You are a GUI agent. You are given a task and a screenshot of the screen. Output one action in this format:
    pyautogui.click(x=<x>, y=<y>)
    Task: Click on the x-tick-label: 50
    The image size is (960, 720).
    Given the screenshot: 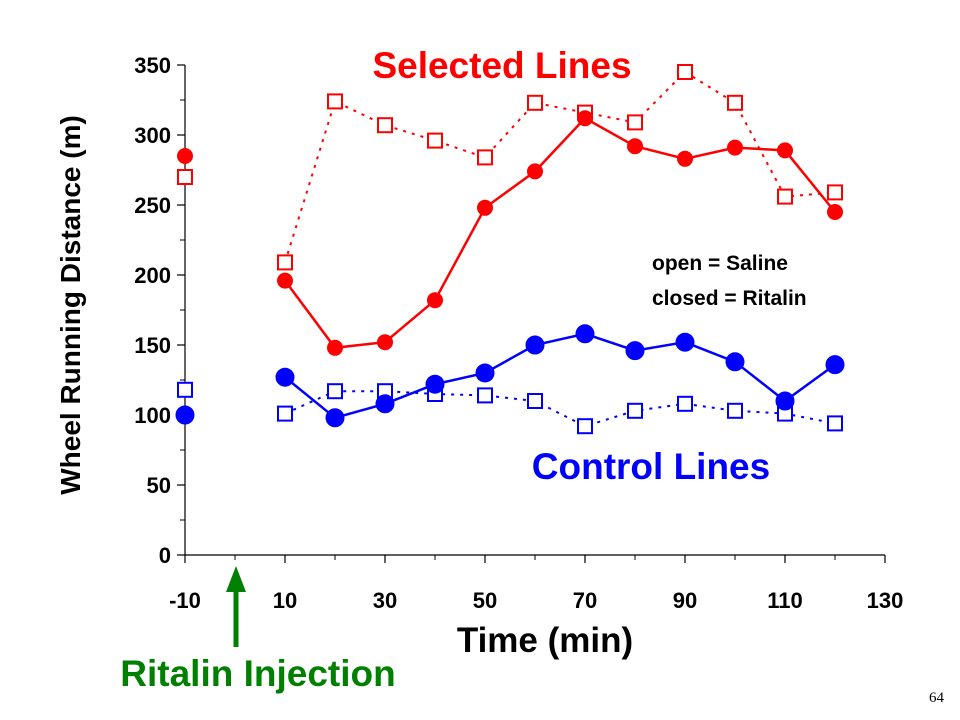 What is the action you would take?
    pyautogui.click(x=485, y=600)
    